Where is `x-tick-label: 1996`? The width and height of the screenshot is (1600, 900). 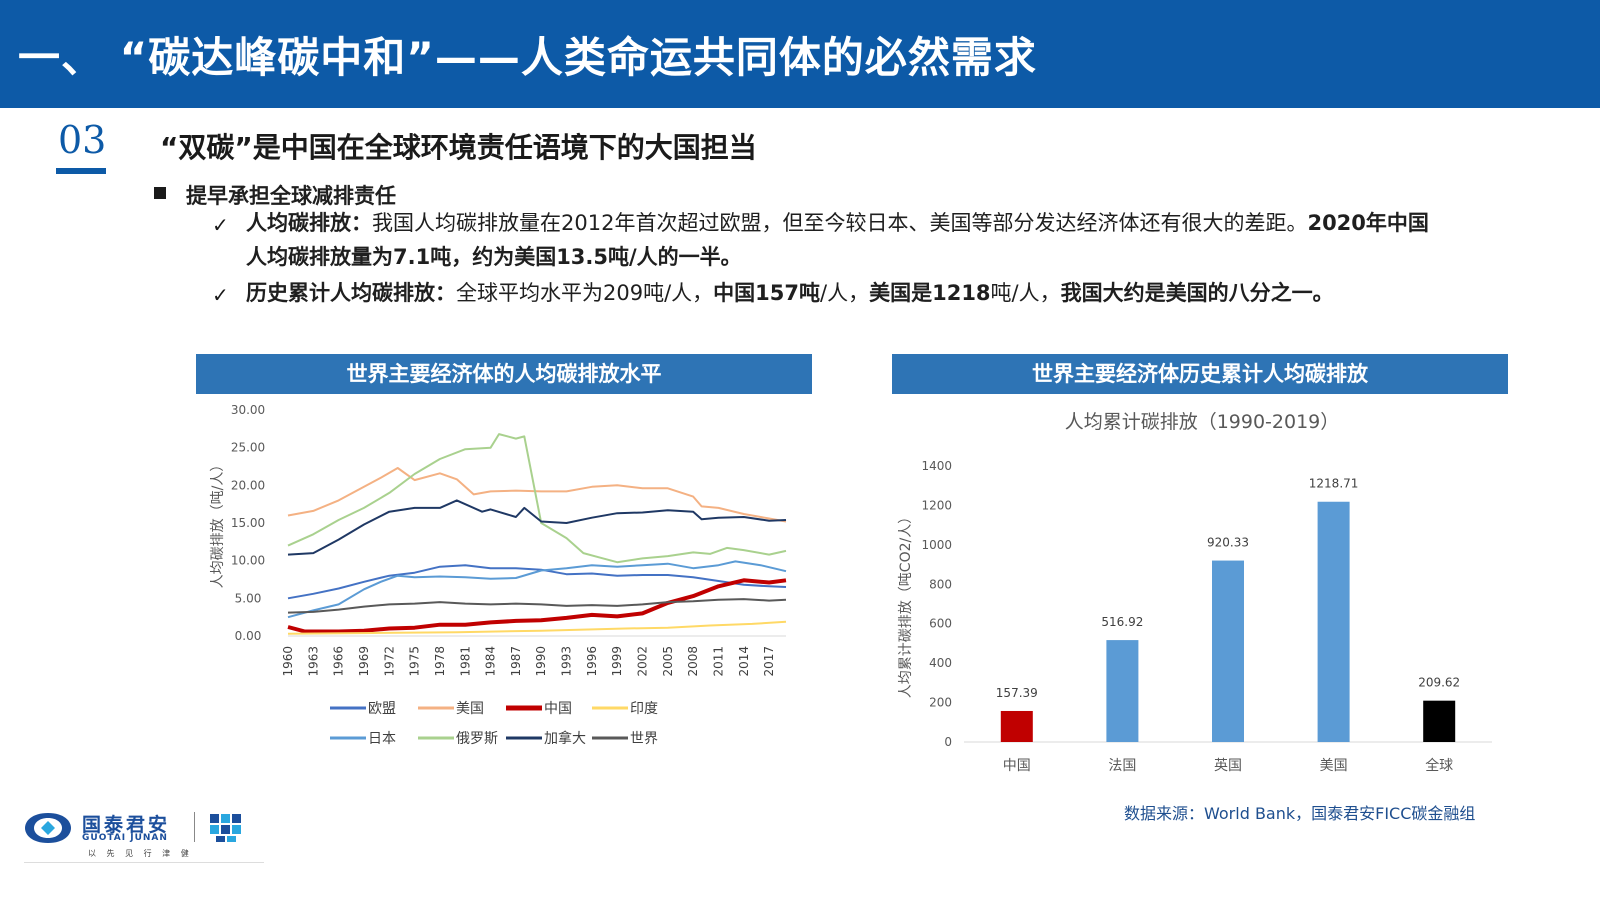 x-tick-label: 1996 is located at coordinates (592, 661).